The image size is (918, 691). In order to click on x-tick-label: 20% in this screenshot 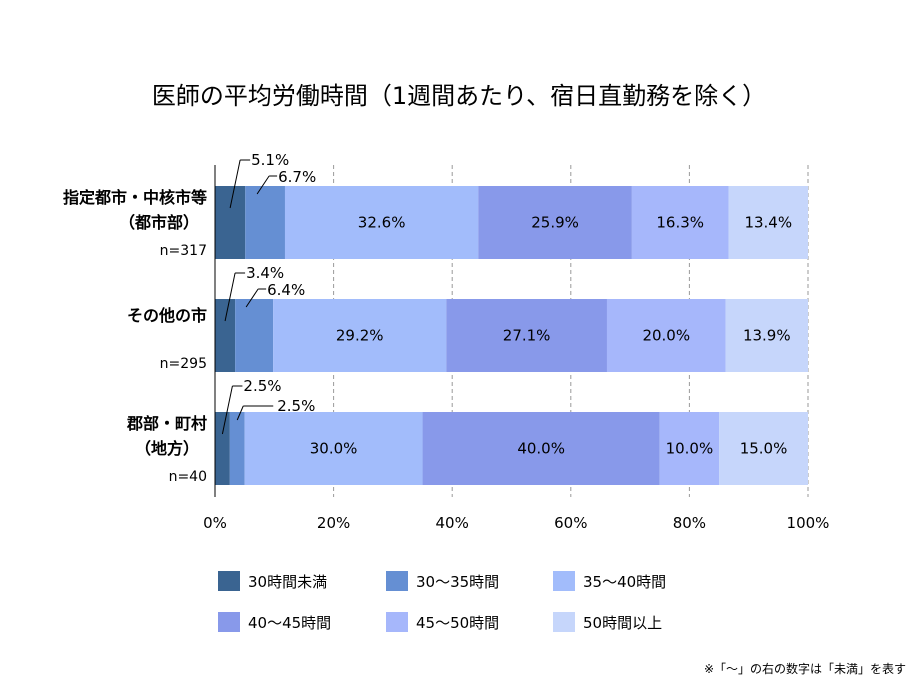, I will do `click(333, 523)`.